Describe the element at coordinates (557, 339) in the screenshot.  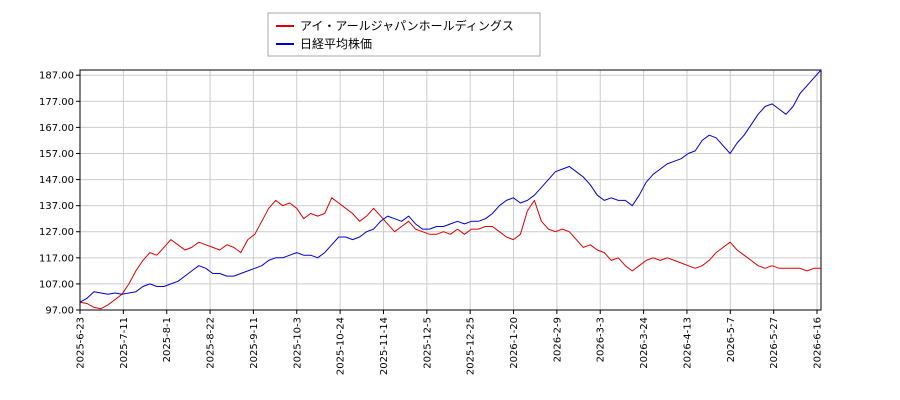
I see `x-tick-label: 2026-2-9` at that location.